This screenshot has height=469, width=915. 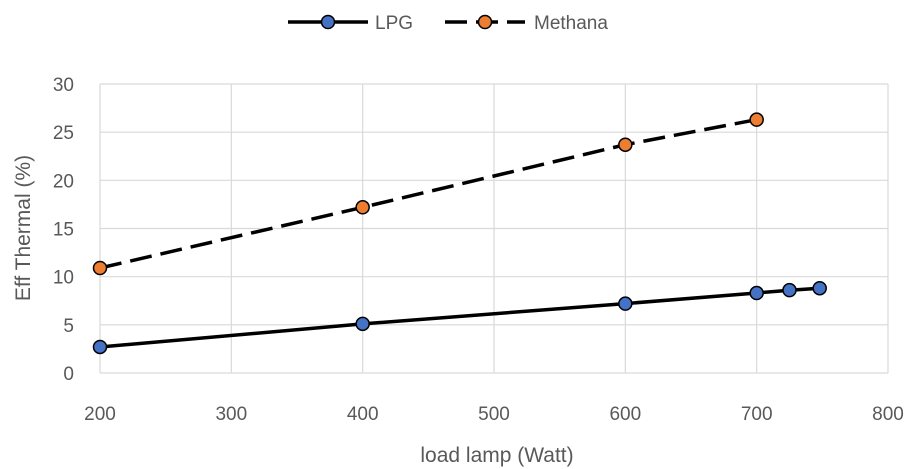 I want to click on x-tick-label: 600, so click(x=625, y=414).